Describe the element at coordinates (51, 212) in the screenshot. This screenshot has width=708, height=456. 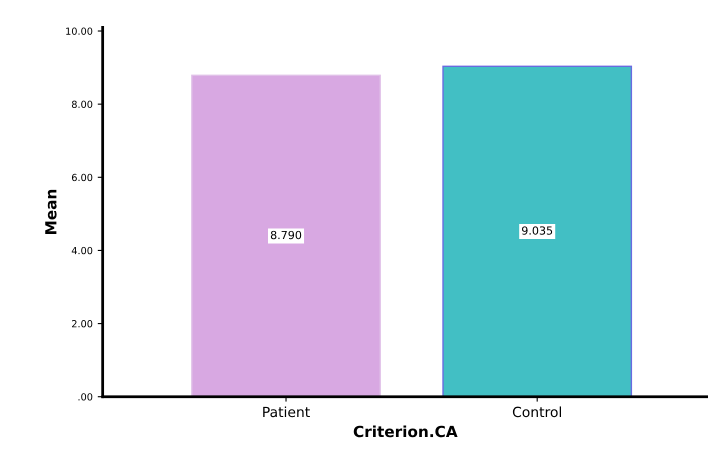
I see `y-axis-title: Mean` at that location.